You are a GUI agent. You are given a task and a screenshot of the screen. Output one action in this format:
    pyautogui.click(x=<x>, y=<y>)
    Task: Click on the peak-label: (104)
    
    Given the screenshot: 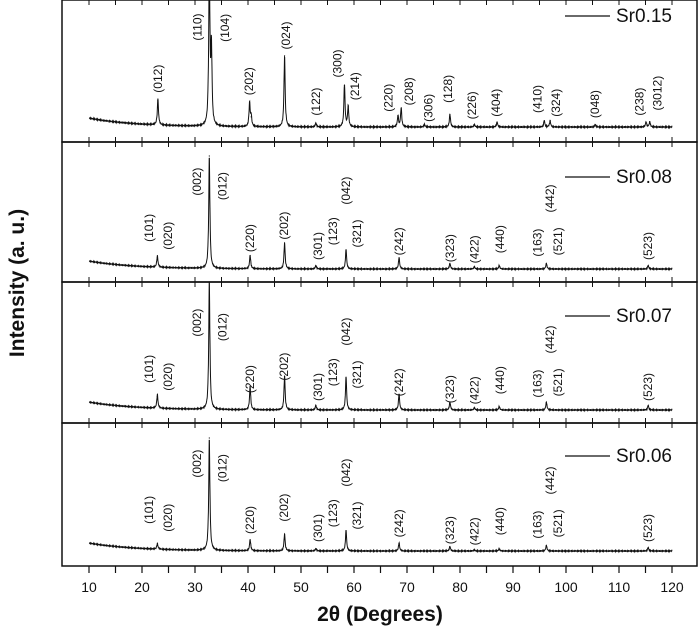 What is the action you would take?
    pyautogui.click(x=225, y=28)
    